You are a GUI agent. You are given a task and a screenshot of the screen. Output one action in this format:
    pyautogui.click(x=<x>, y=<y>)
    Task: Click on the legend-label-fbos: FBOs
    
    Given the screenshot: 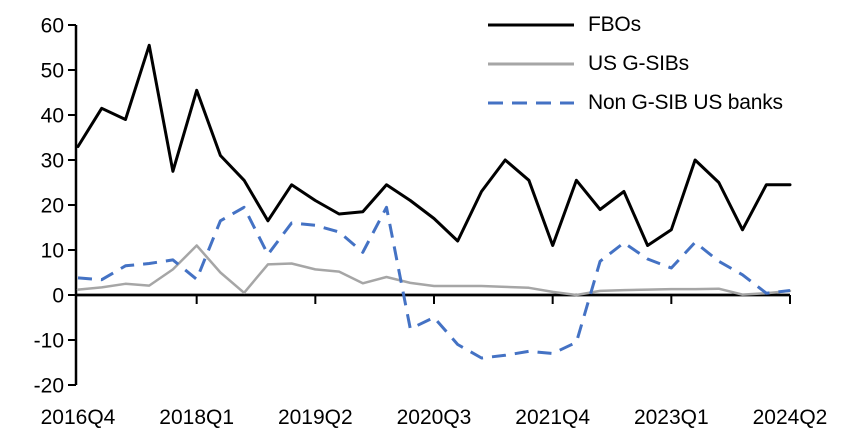 What is the action you would take?
    pyautogui.click(x=614, y=24)
    